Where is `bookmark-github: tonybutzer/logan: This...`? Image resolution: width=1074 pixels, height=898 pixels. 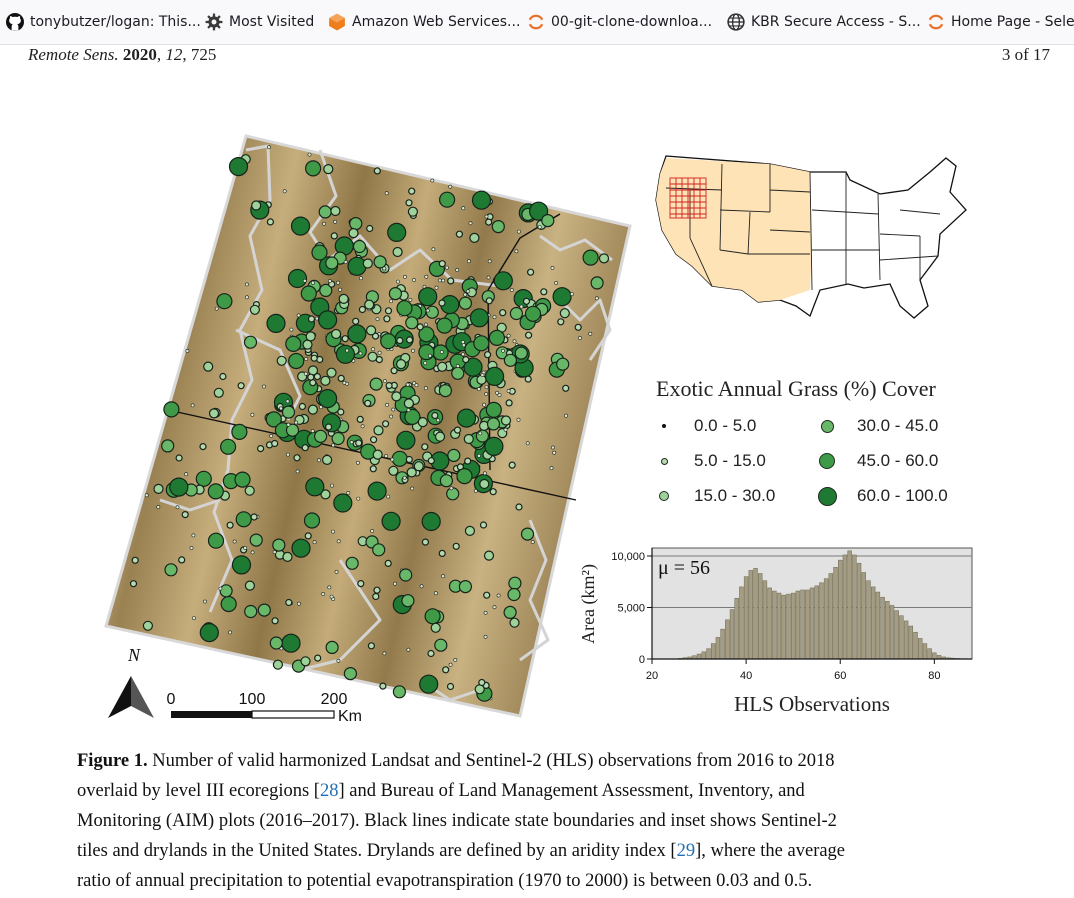
bookmark-github: tonybutzer/logan: This... is located at coordinates (103, 22).